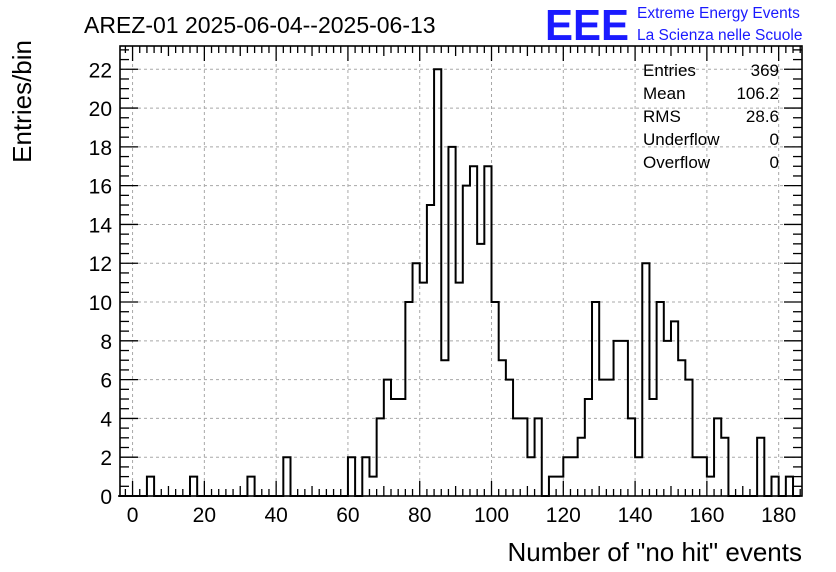 Image resolution: width=836 pixels, height=572 pixels. Describe the element at coordinates (419, 515) in the screenshot. I see `x-tick-label: 80` at that location.